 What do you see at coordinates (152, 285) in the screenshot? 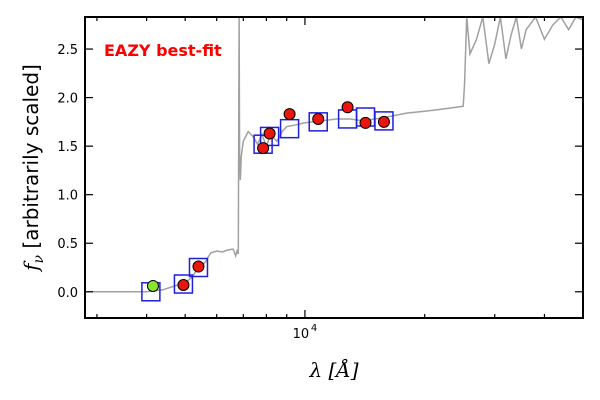
I see `outlier-flux-point` at bounding box center [152, 285].